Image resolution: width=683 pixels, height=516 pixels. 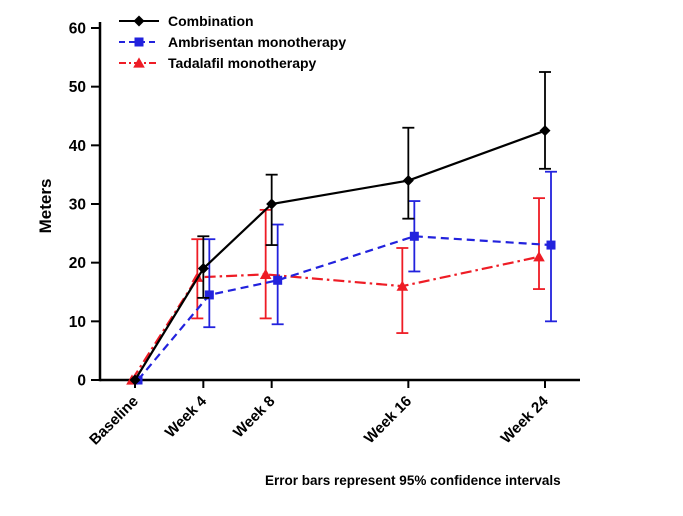 I want to click on legend-key-ambrisentan-icon, so click(x=139, y=41).